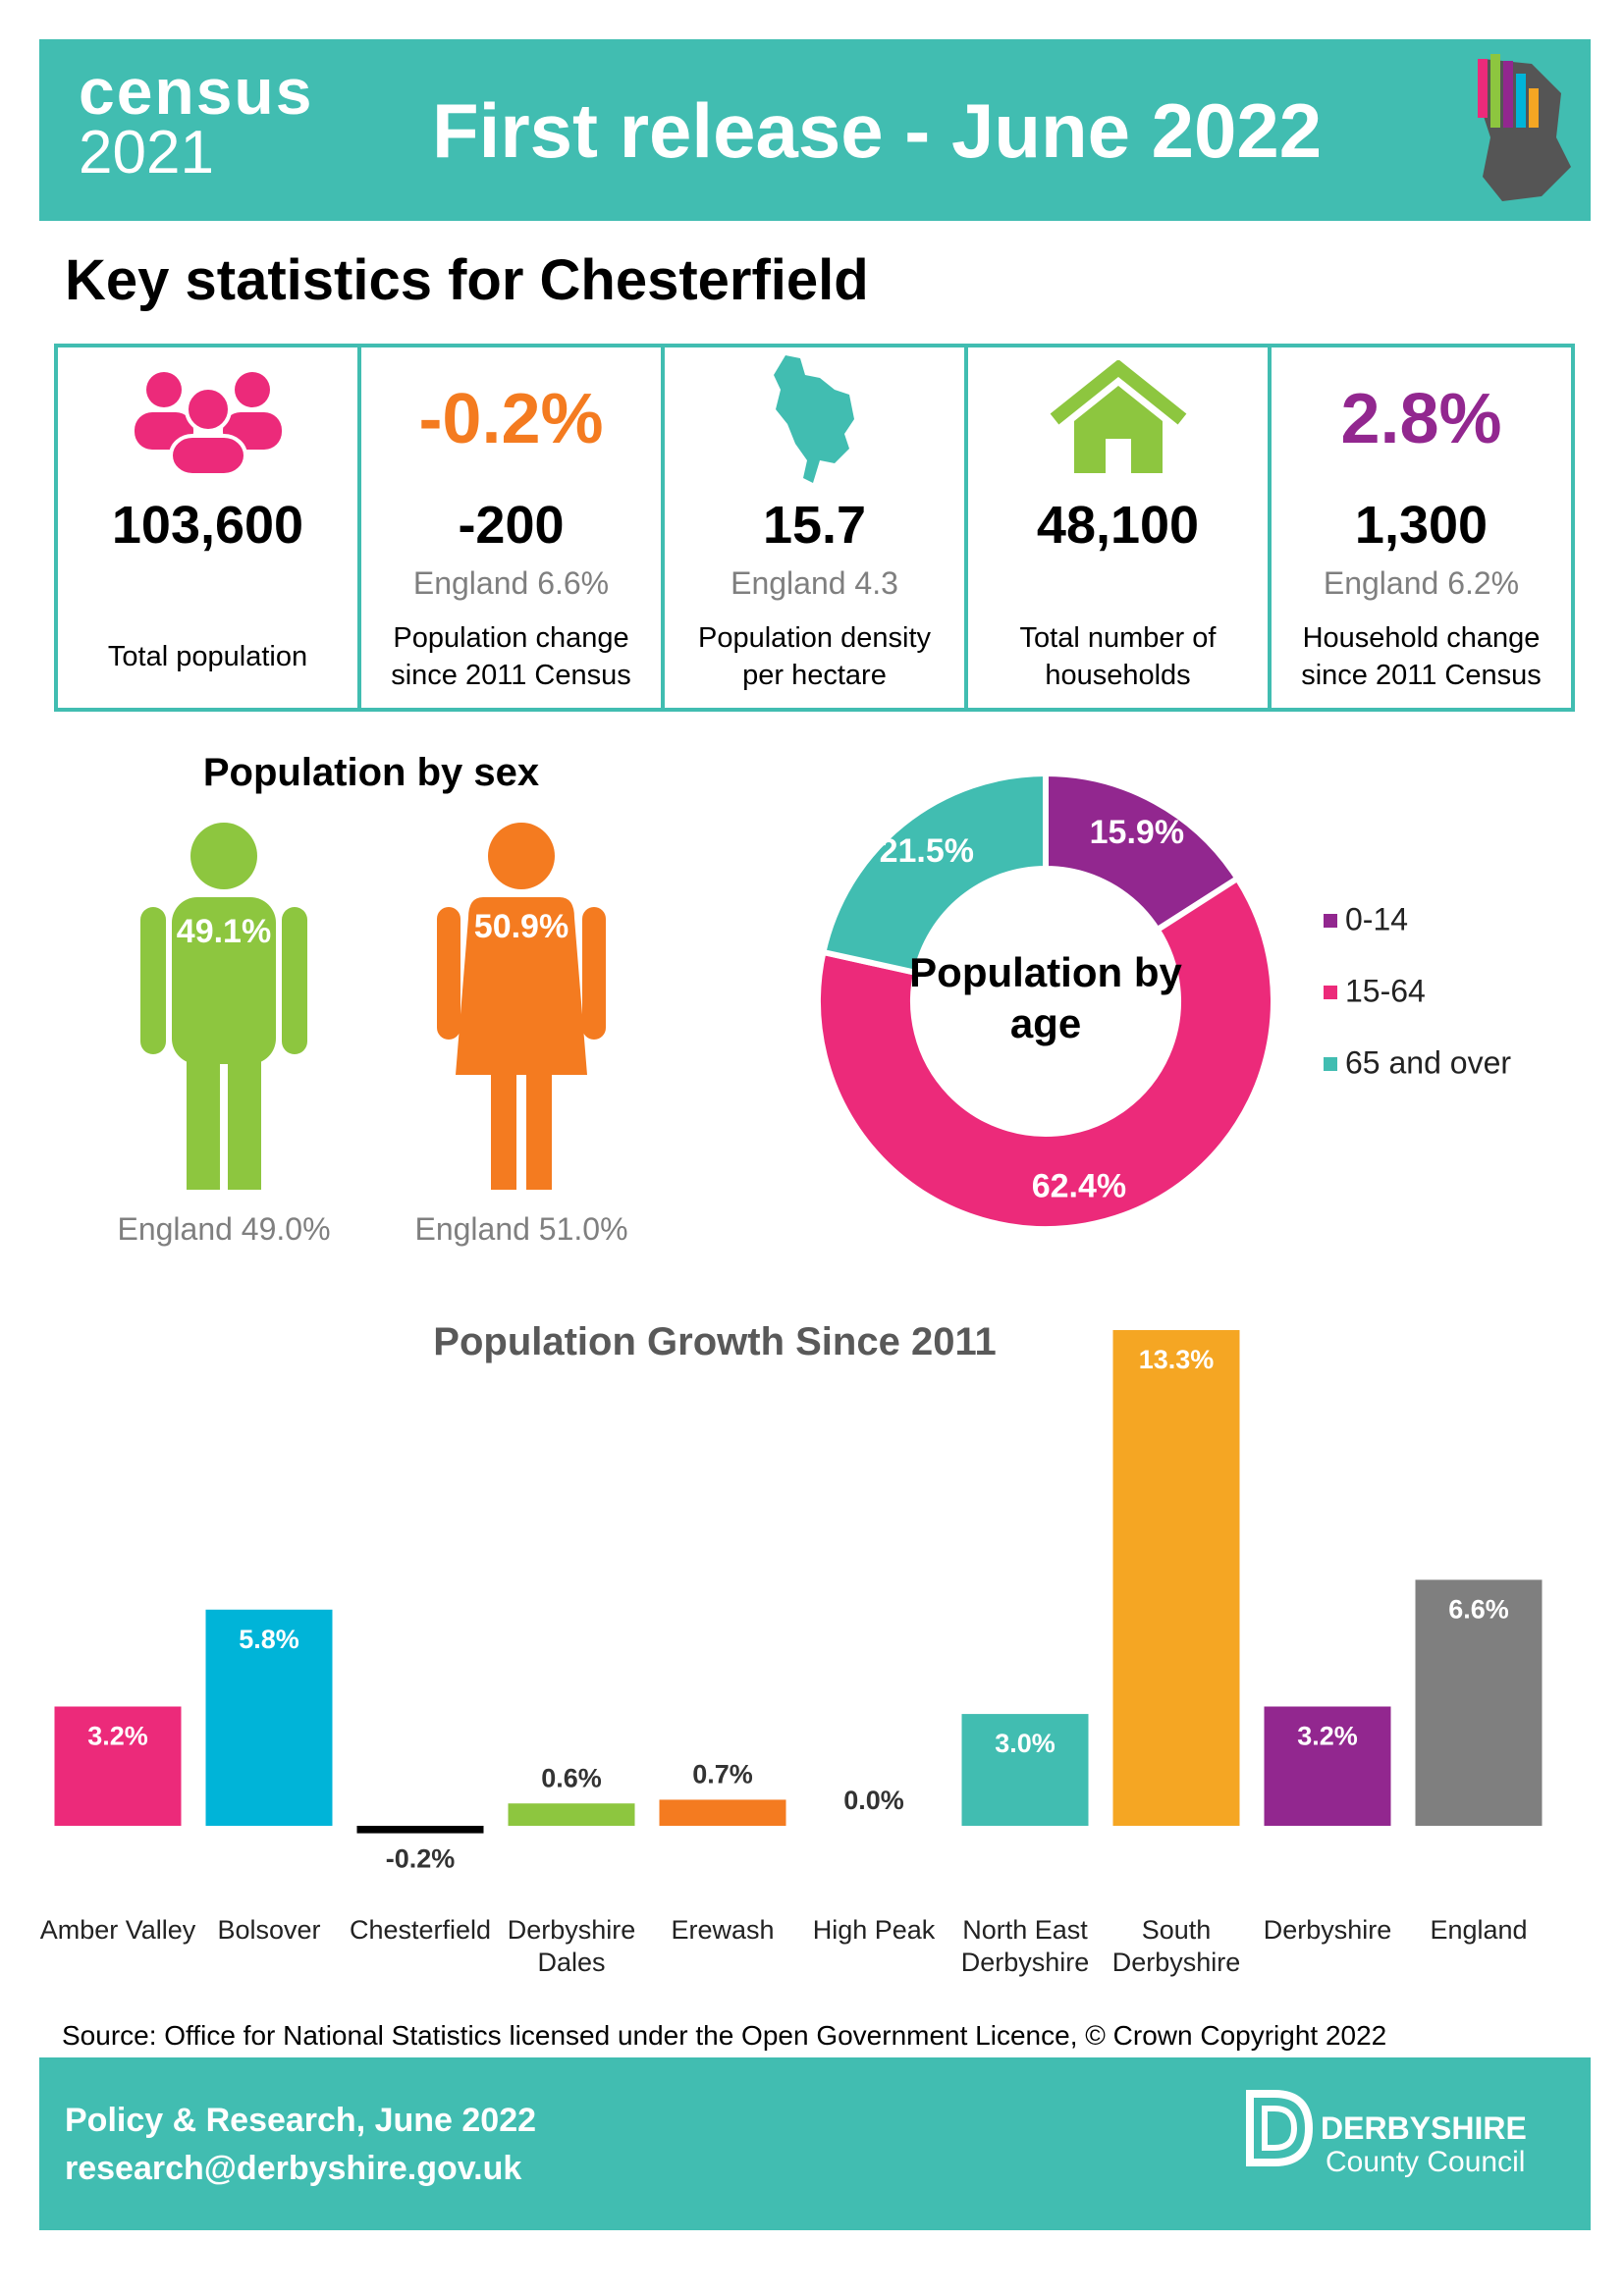 The height and width of the screenshot is (2296, 1624). I want to click on stat-comparison: England 6.2%, so click(1421, 583).